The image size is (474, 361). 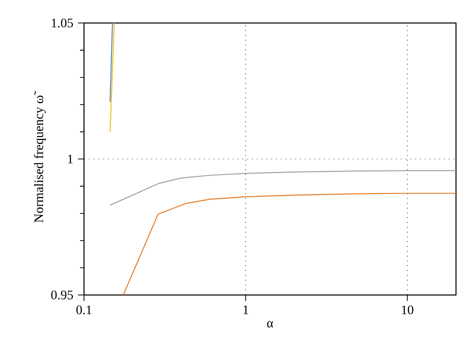 What do you see at coordinates (246, 310) in the screenshot?
I see `x-tick-label: 1` at bounding box center [246, 310].